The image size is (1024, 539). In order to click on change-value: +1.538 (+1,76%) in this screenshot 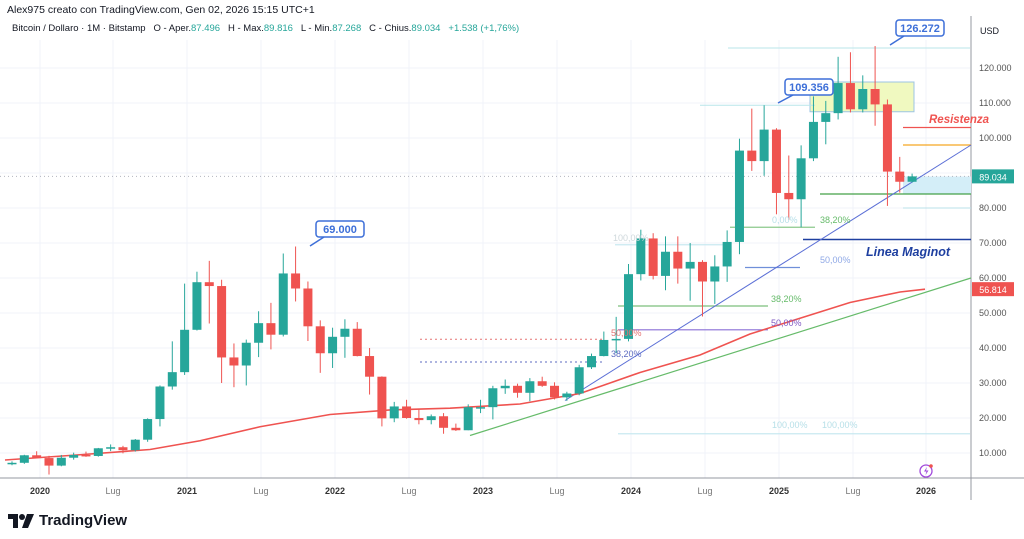, I will do `click(484, 28)`.